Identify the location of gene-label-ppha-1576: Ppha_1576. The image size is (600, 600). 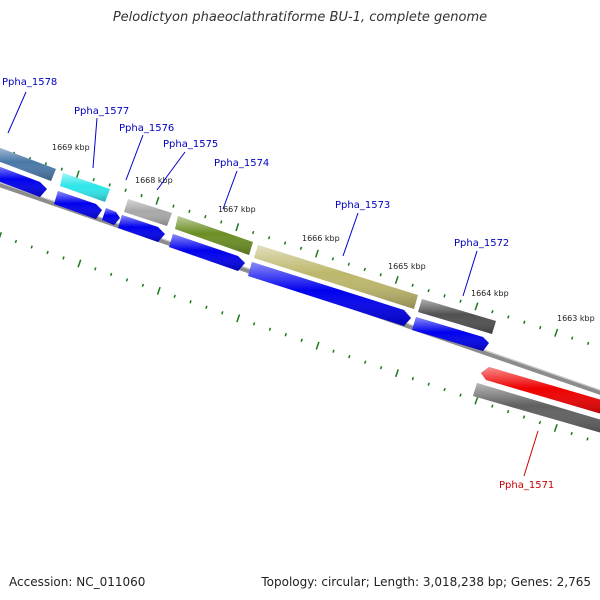
(146, 128).